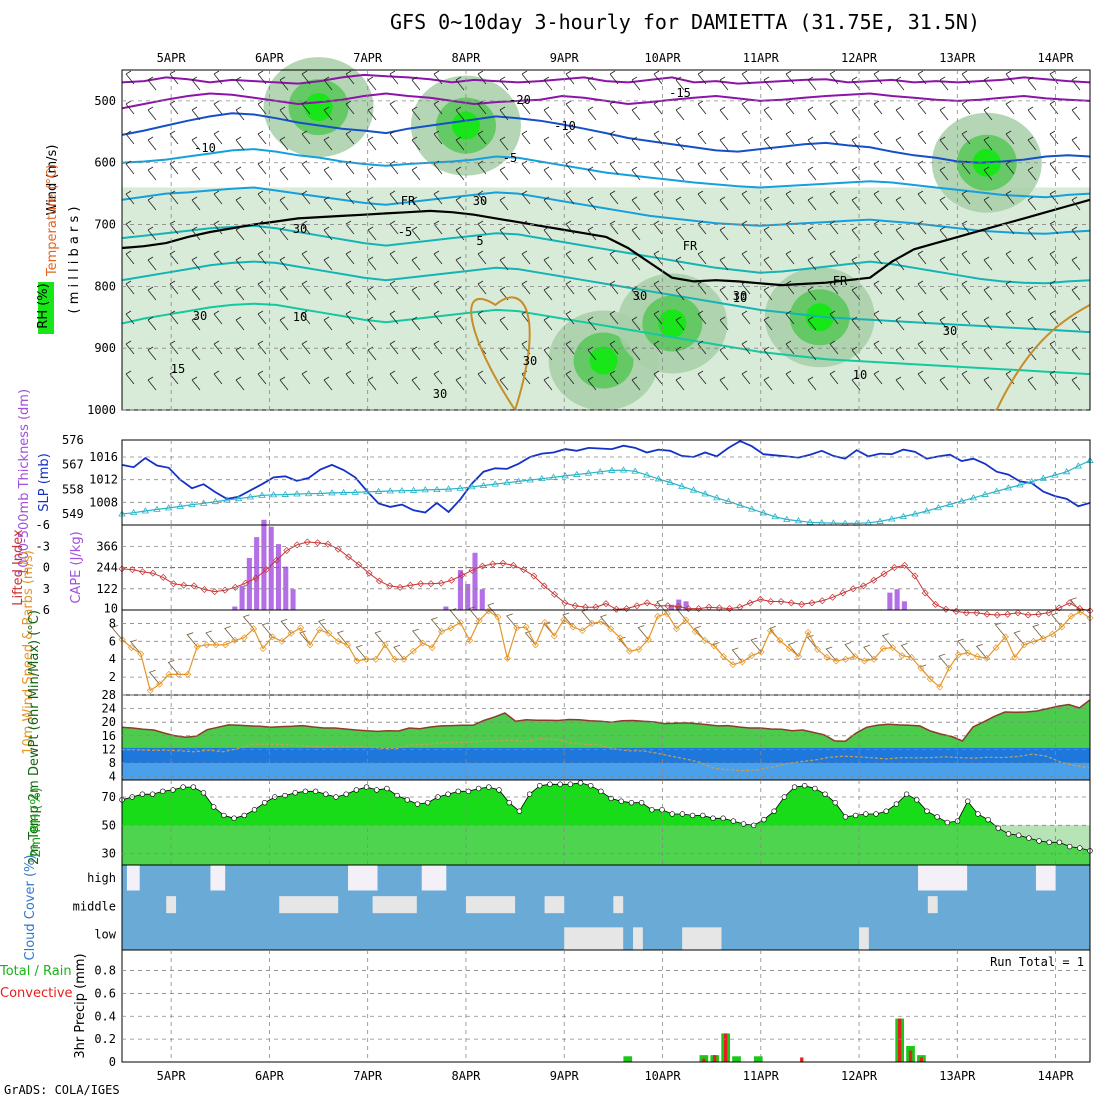  Describe the element at coordinates (802, 1059) in the screenshot. I see `precip-conv-bar` at that location.